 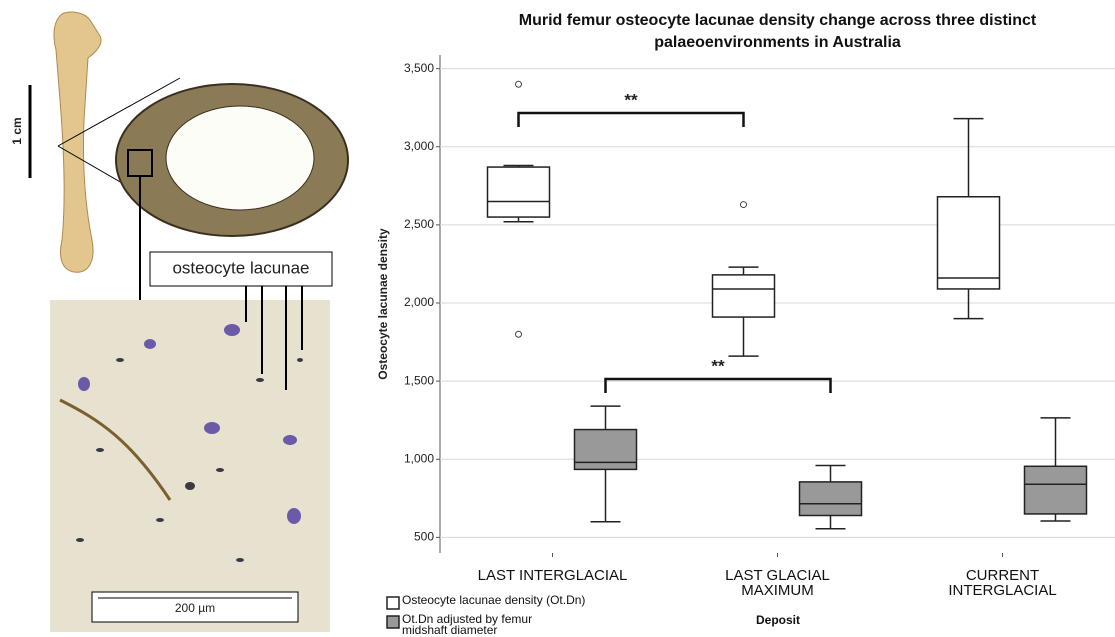 I want to click on micro-scale-box, so click(x=195, y=607).